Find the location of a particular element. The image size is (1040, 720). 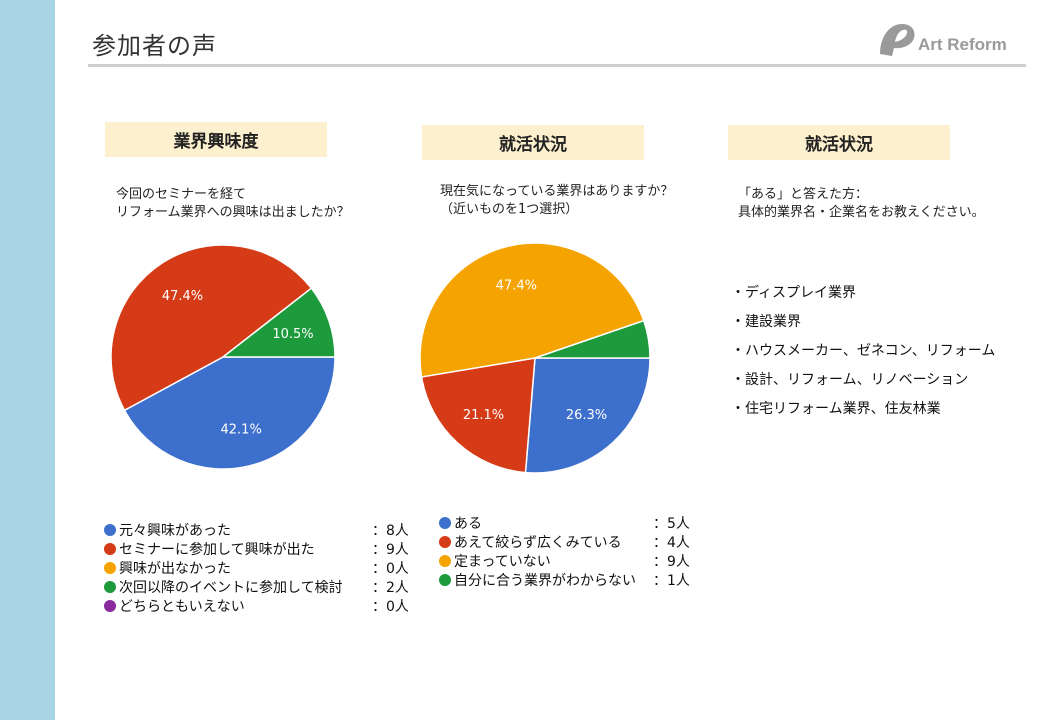

legend-label: 興味が出なかった is located at coordinates (175, 569).